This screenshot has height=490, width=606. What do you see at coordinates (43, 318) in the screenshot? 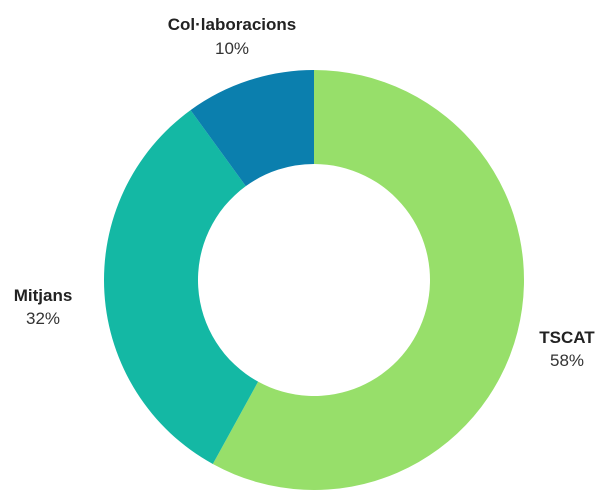
I see `slice-label-value-mitjans: 32%` at bounding box center [43, 318].